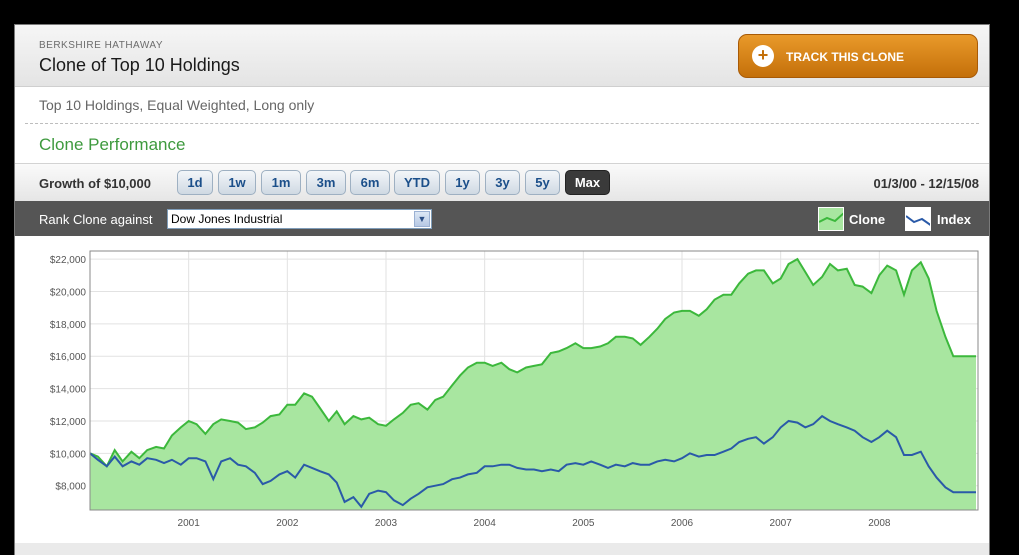  Describe the element at coordinates (583, 523) in the screenshot. I see `x-tick-label: 2005` at that location.